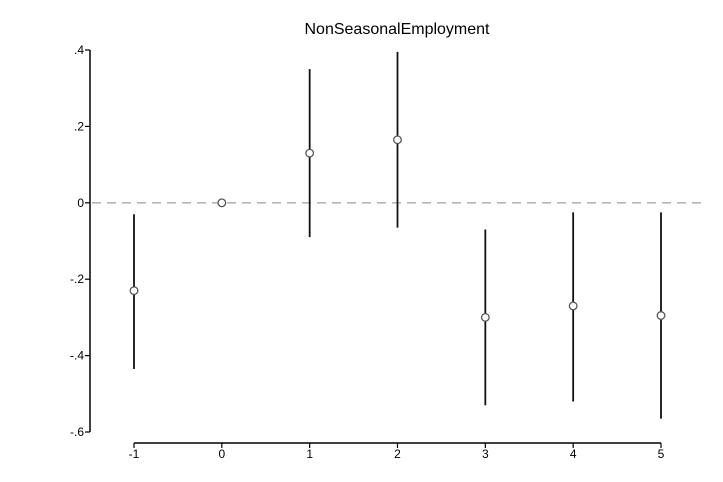  Describe the element at coordinates (309, 454) in the screenshot. I see `x-tick-label: 1` at that location.